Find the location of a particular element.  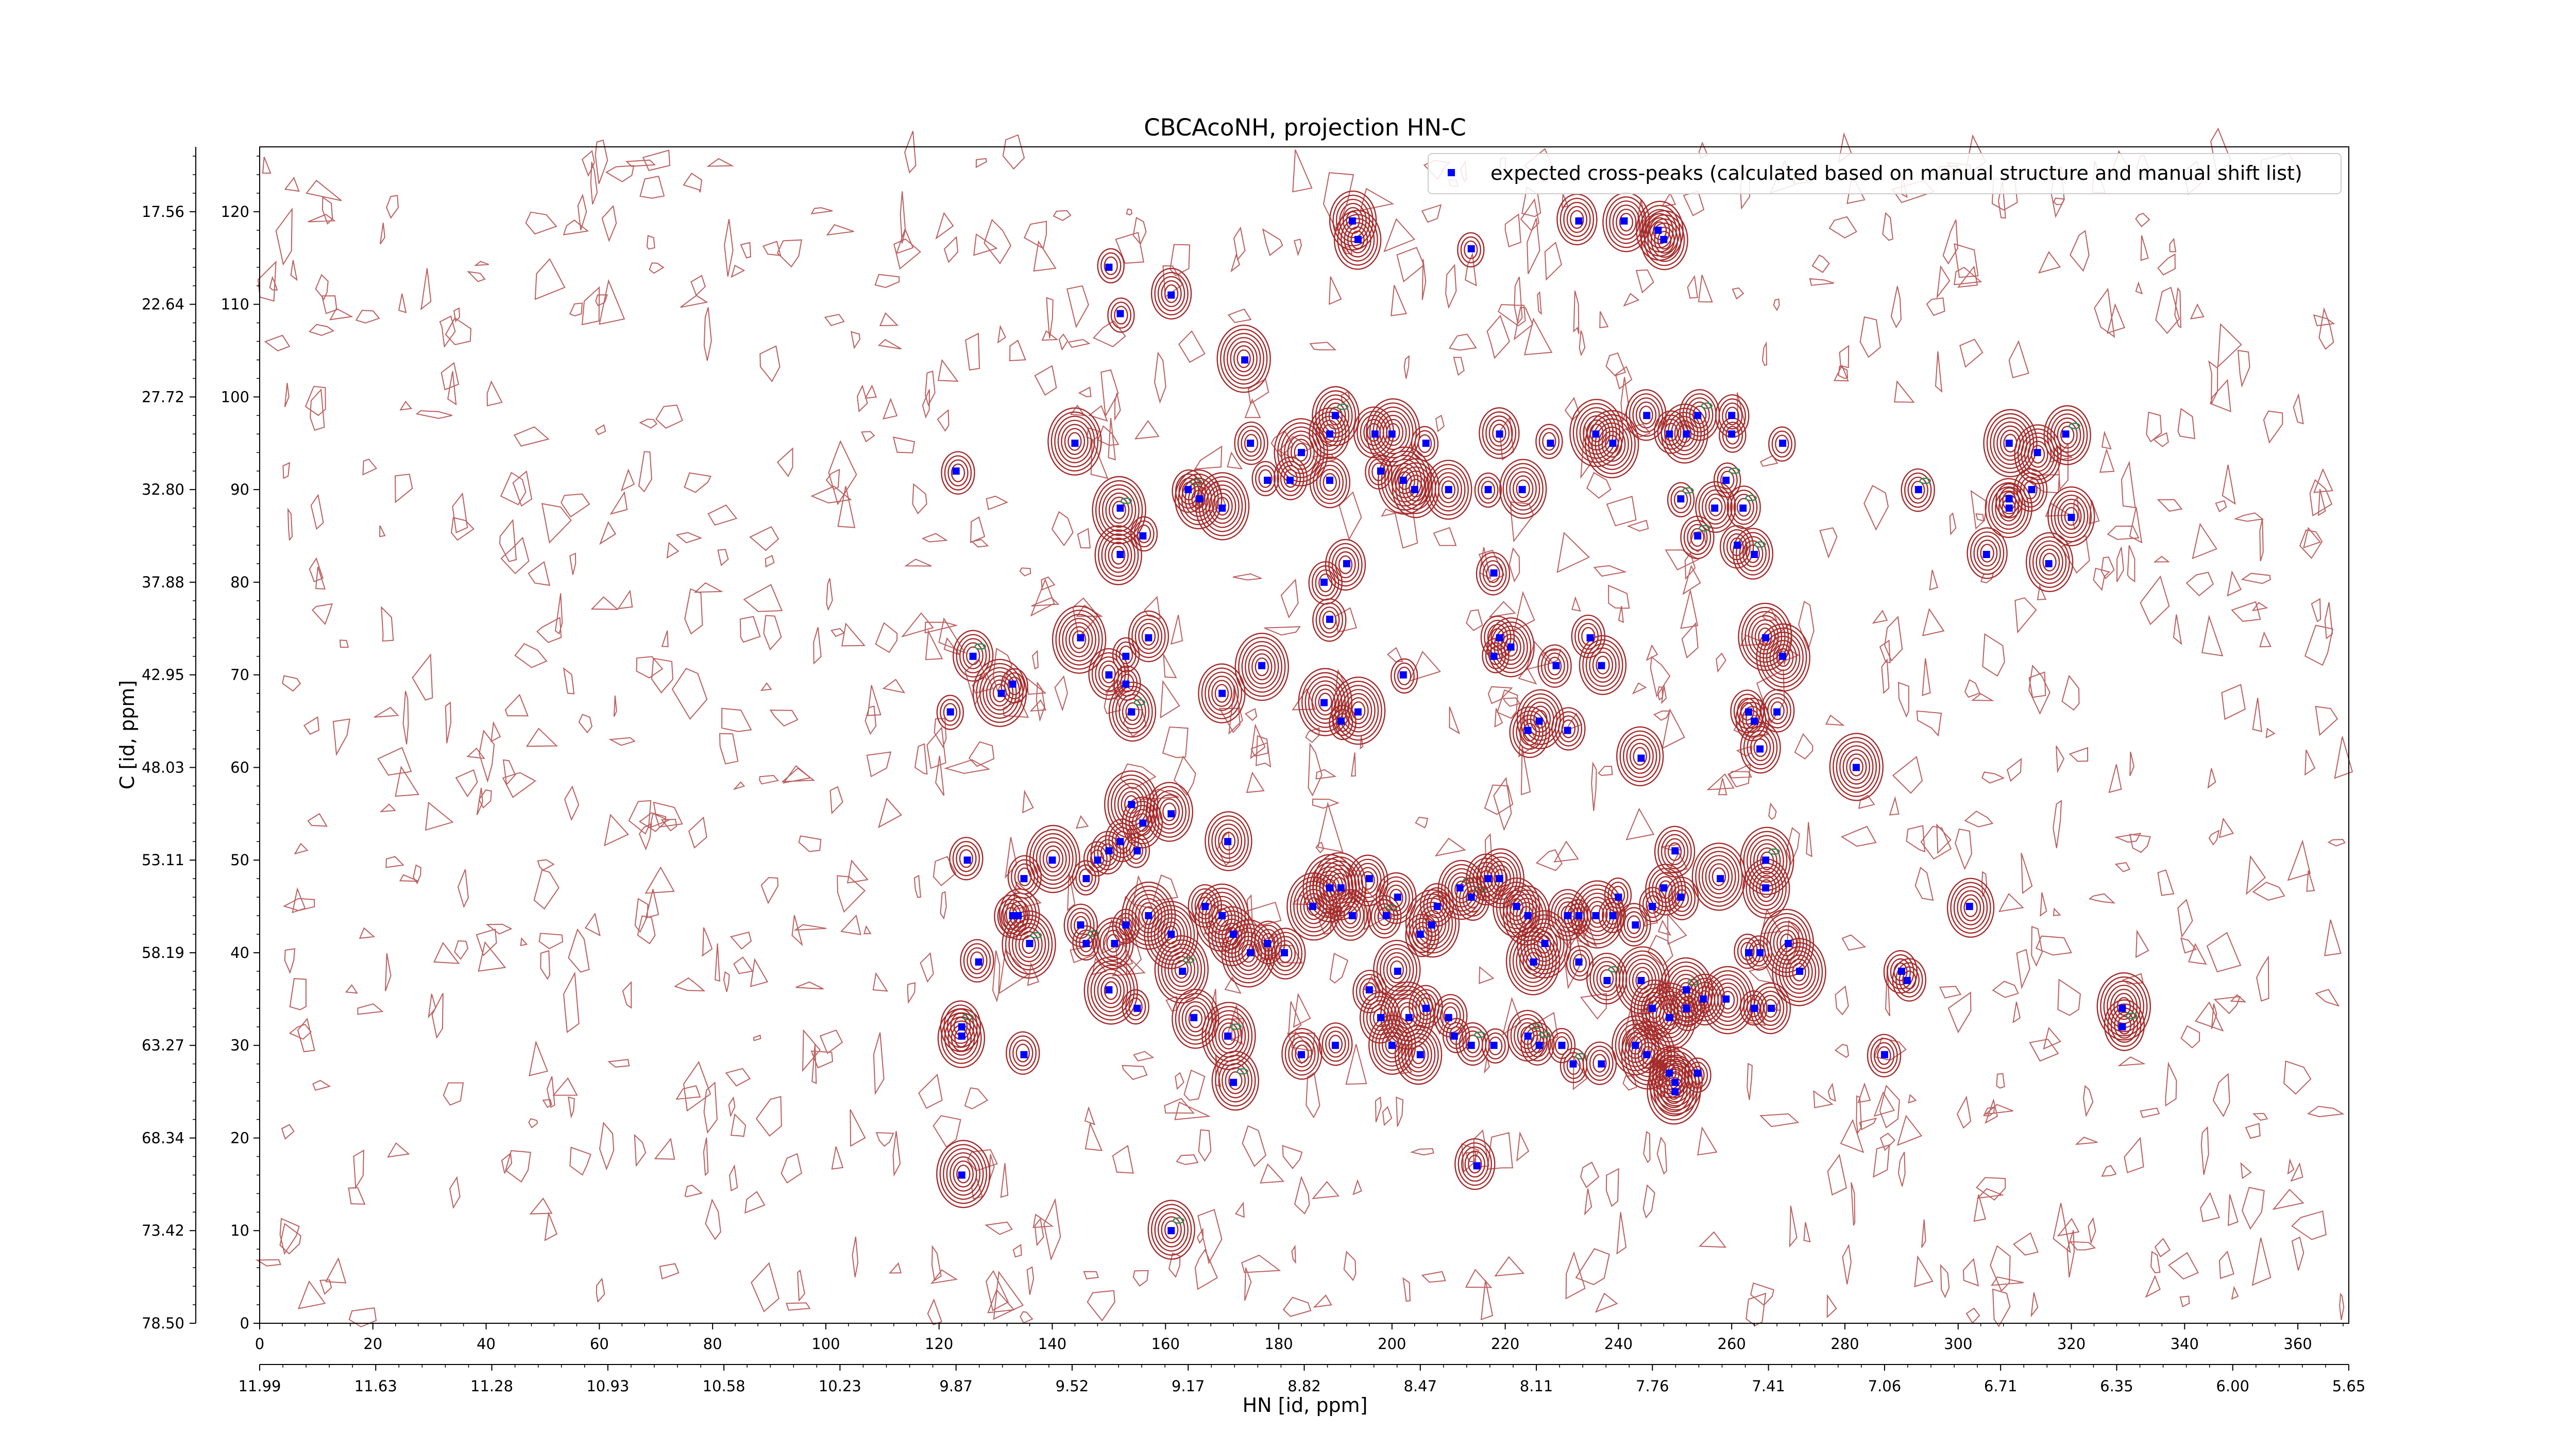

x-axis-label: HN [id, ppm] is located at coordinates (1305, 1405).